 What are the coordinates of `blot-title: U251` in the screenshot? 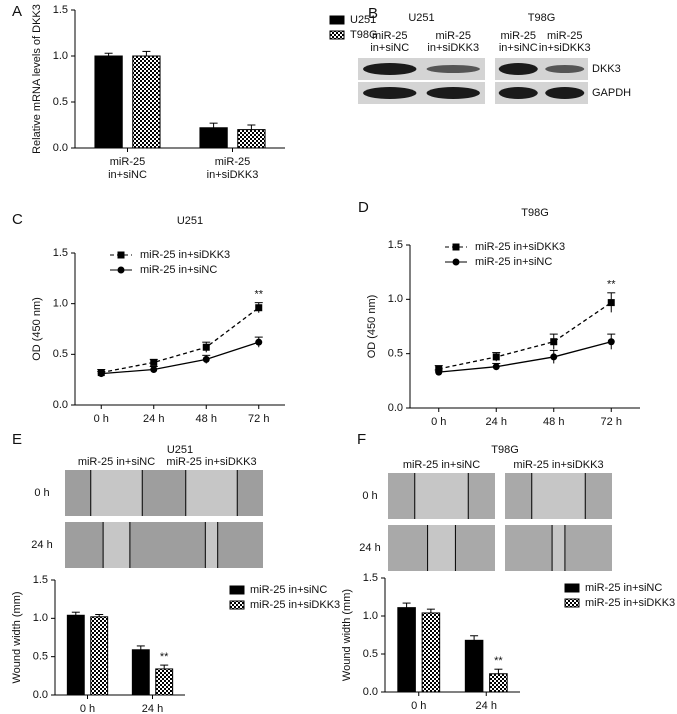 It's located at (421, 18).